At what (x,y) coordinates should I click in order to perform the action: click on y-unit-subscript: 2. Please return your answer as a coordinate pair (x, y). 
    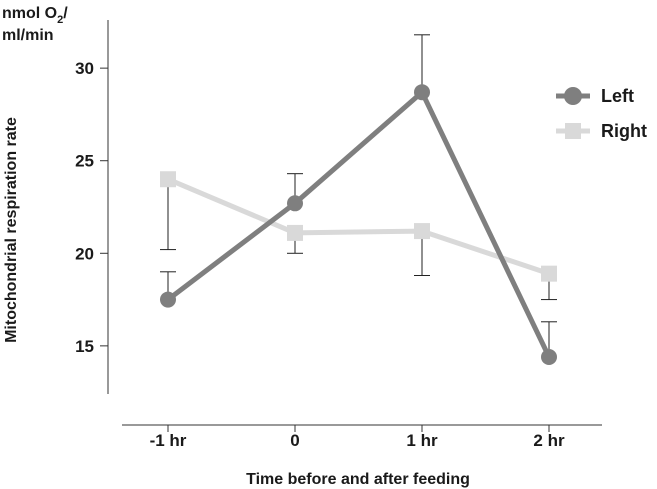
    Looking at the image, I should click on (60, 20).